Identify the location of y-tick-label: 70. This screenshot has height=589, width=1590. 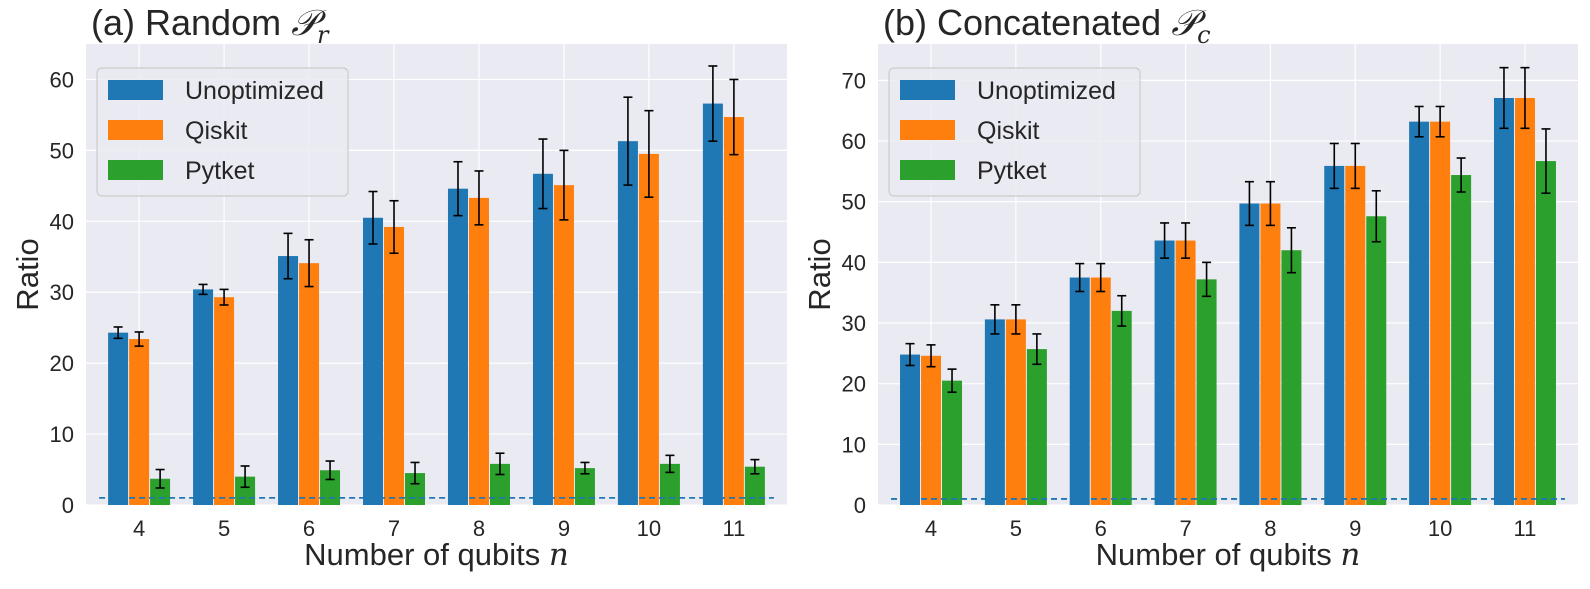
(854, 80).